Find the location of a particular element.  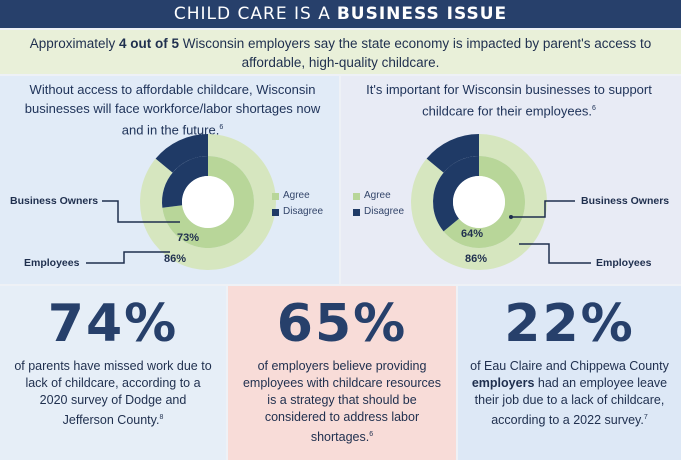

left-legend: Agree Disagree is located at coordinates (297, 204).